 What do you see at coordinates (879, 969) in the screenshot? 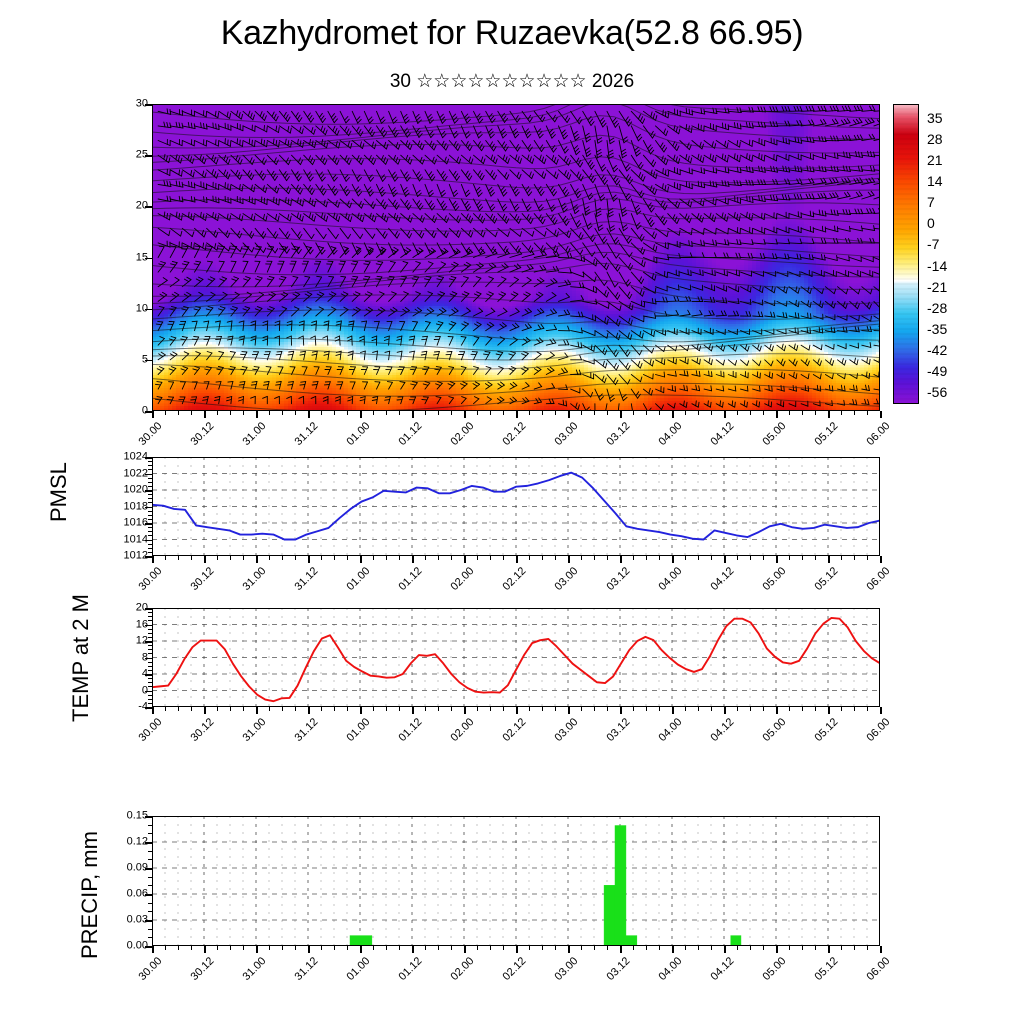
I see `x-axis-label: 06.00` at bounding box center [879, 969].